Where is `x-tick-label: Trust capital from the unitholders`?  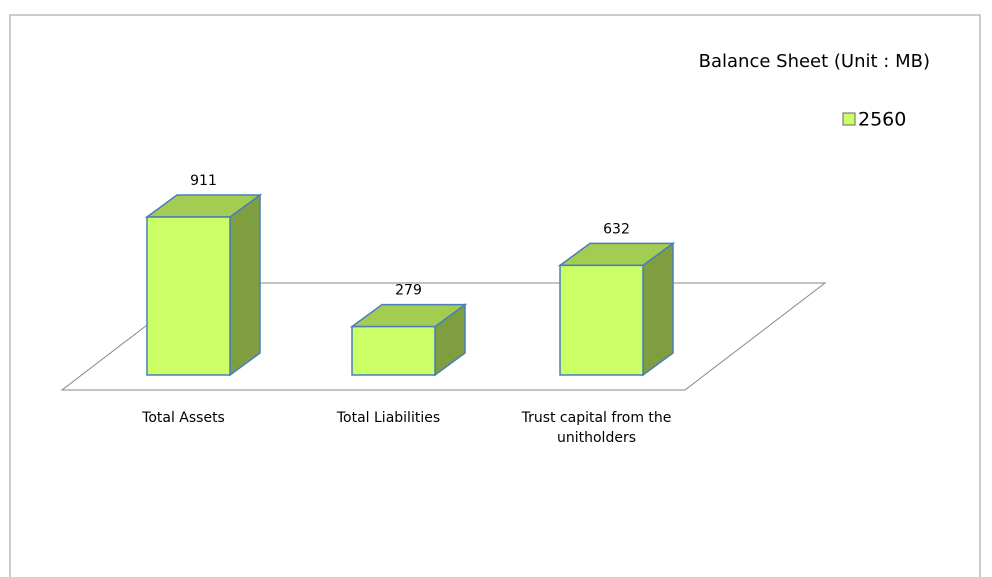
x-tick-label: Trust capital from the unitholders is located at coordinates (596, 428).